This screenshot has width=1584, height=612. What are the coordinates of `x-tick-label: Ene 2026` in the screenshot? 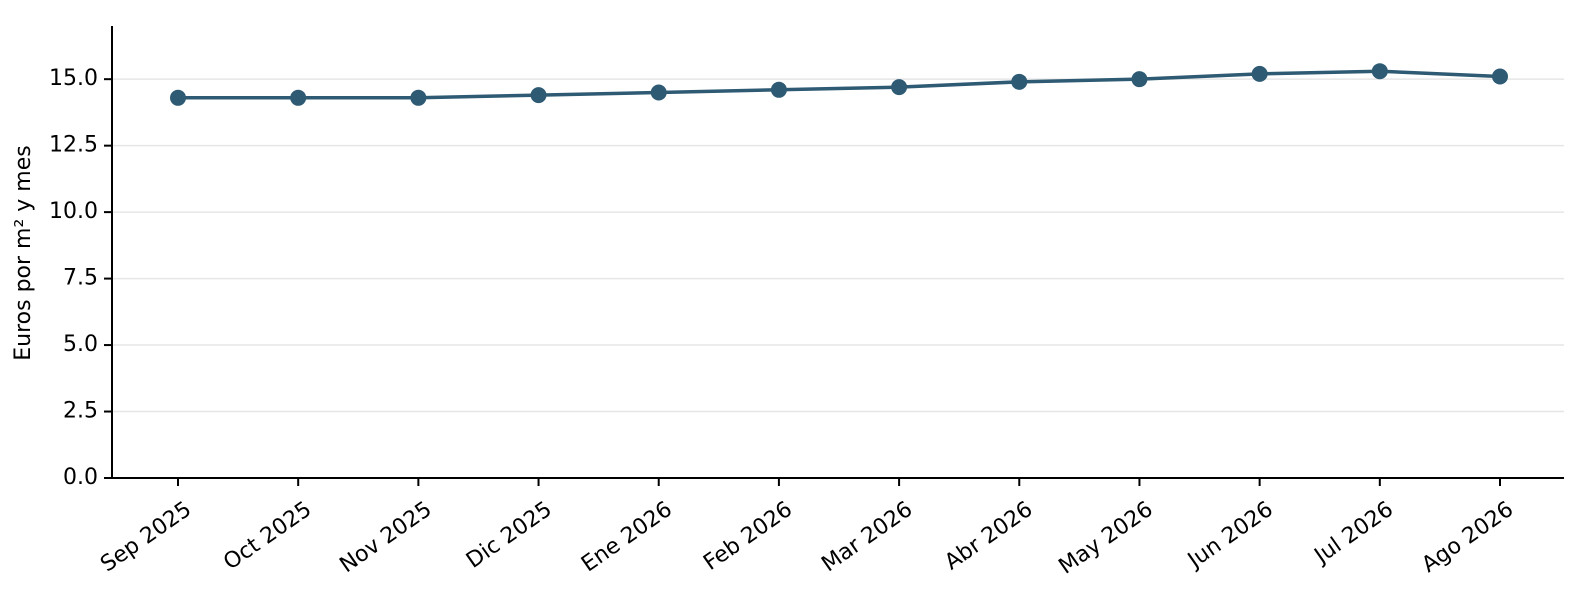 It's located at (627, 537).